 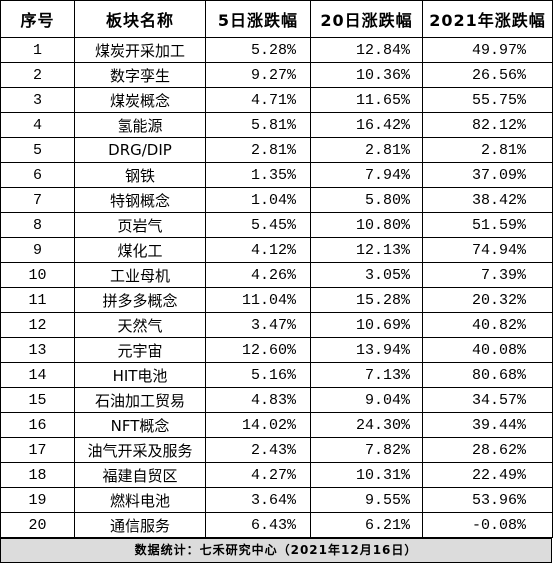 What do you see at coordinates (37, 525) in the screenshot?
I see `cell-seq: 20` at bounding box center [37, 525].